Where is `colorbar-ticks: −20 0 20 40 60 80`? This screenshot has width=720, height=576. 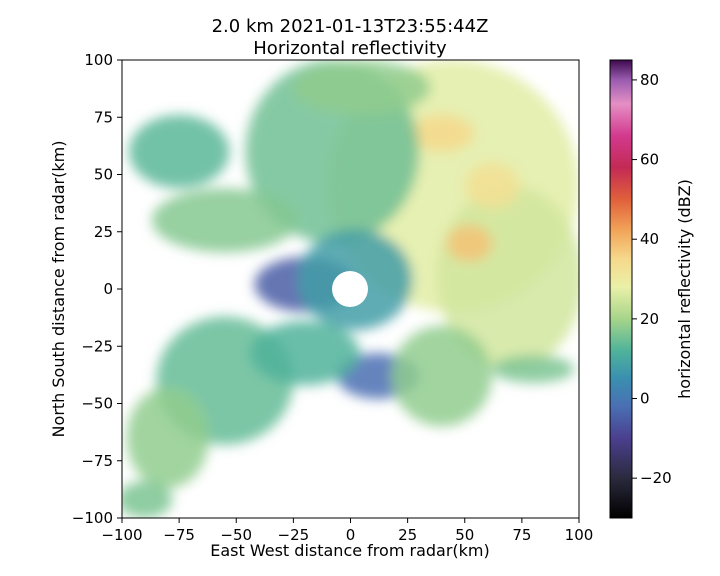 colorbar-ticks: −20 0 20 40 60 80 is located at coordinates (652, 279).